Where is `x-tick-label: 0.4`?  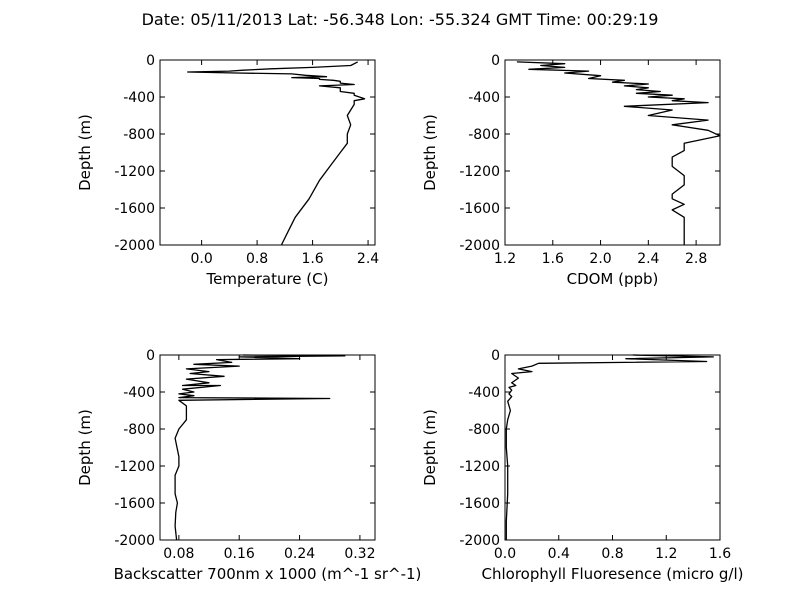 x-tick-label: 0.4 is located at coordinates (559, 554).